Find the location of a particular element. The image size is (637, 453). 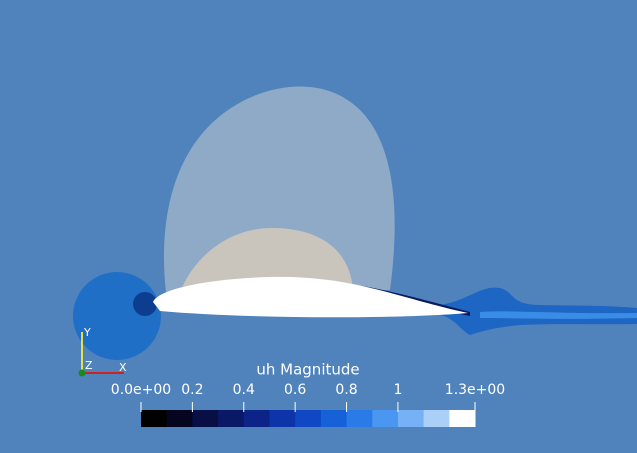

z-axis-label: Z is located at coordinates (89, 365).